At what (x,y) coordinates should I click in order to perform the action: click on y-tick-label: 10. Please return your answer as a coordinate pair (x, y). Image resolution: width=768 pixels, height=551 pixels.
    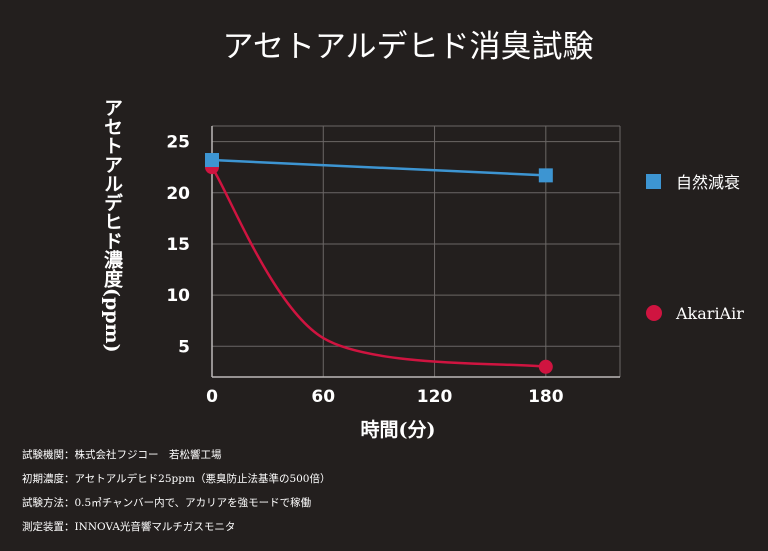
    Looking at the image, I should click on (178, 296).